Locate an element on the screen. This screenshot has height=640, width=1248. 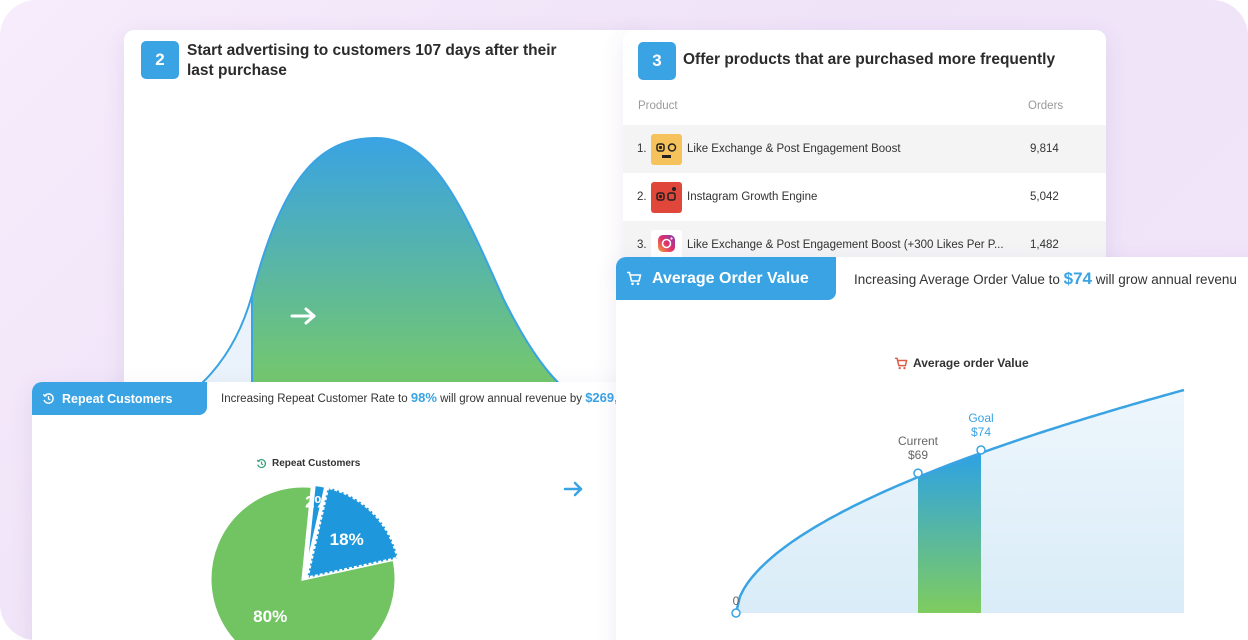
repeat-customers-tab-label: Repeat Customers is located at coordinates (117, 398).